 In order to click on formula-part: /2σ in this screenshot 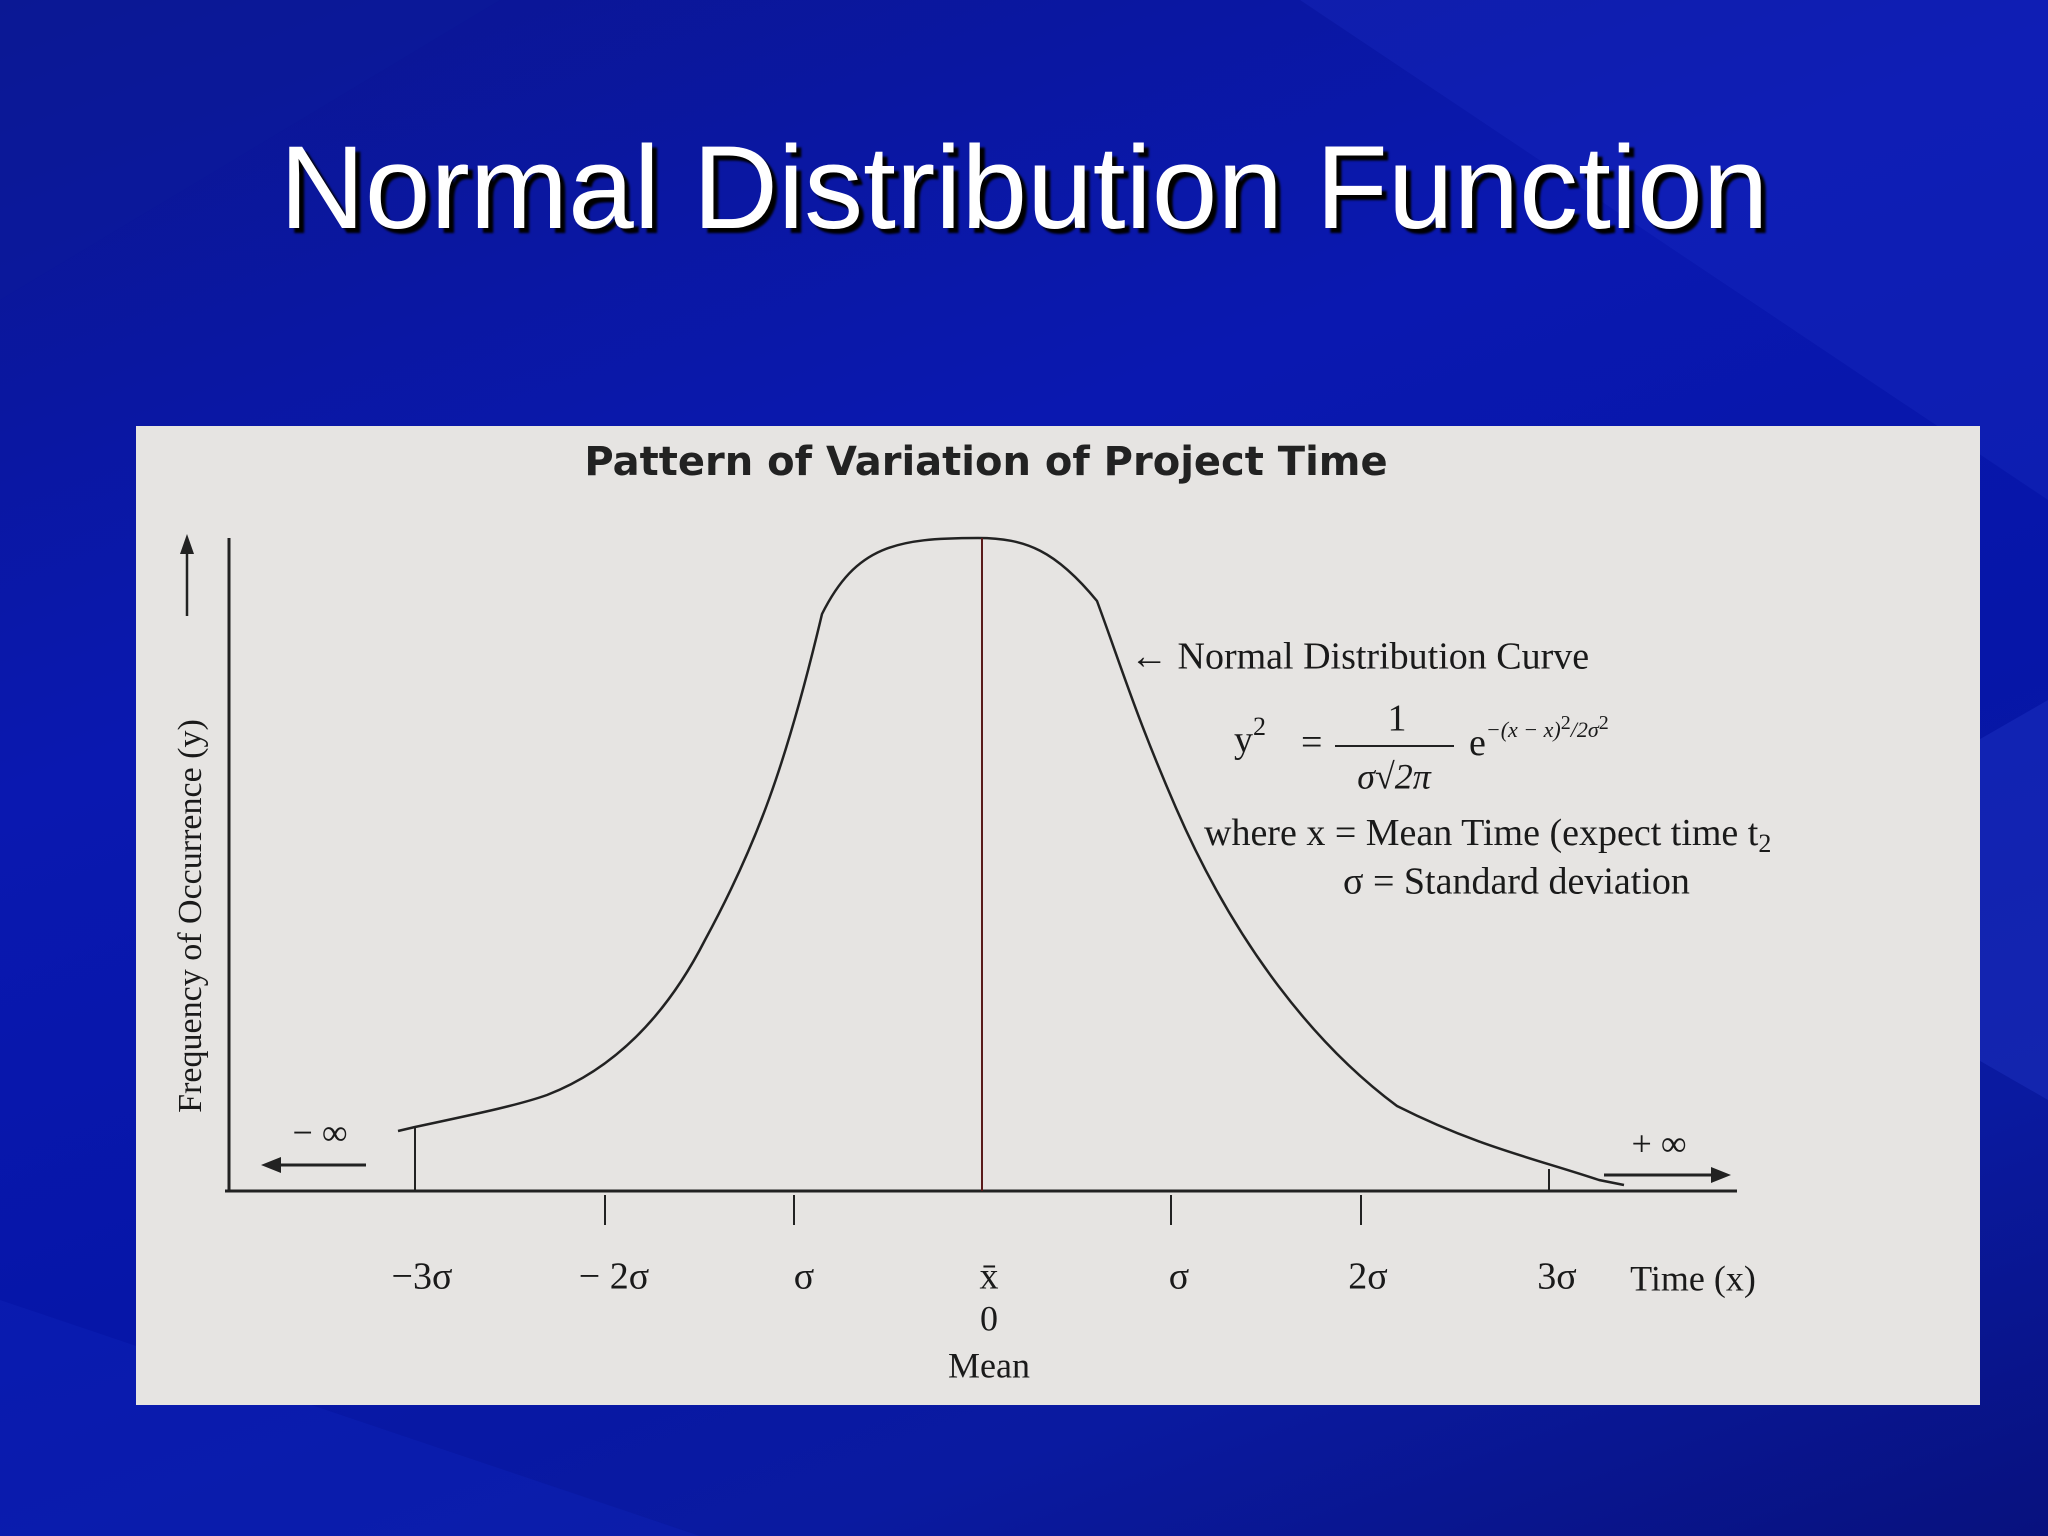, I will do `click(1584, 729)`.